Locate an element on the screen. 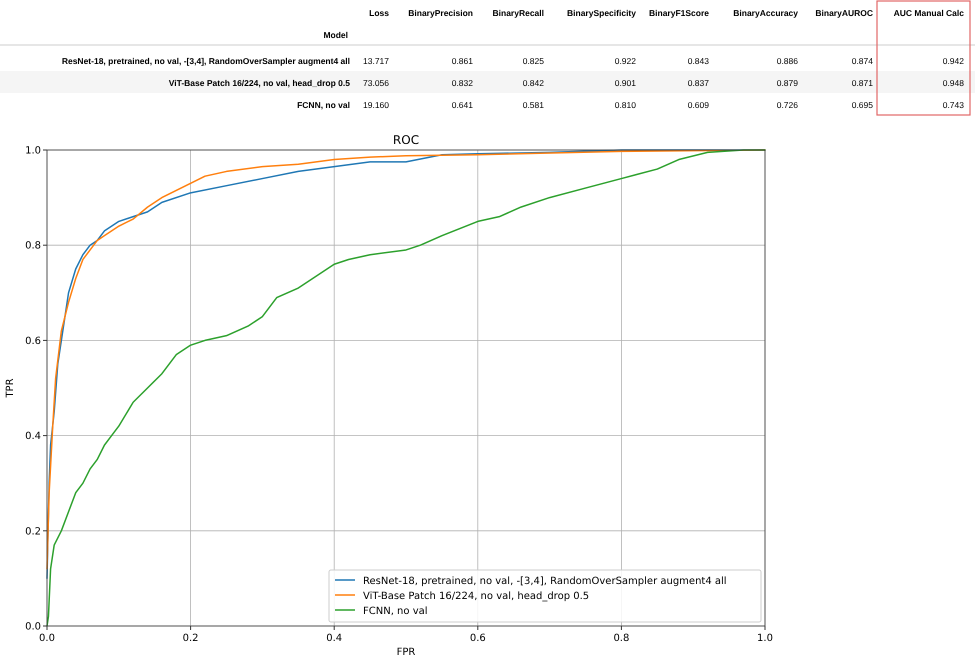 The image size is (975, 665). text: 0.901 is located at coordinates (625, 83).